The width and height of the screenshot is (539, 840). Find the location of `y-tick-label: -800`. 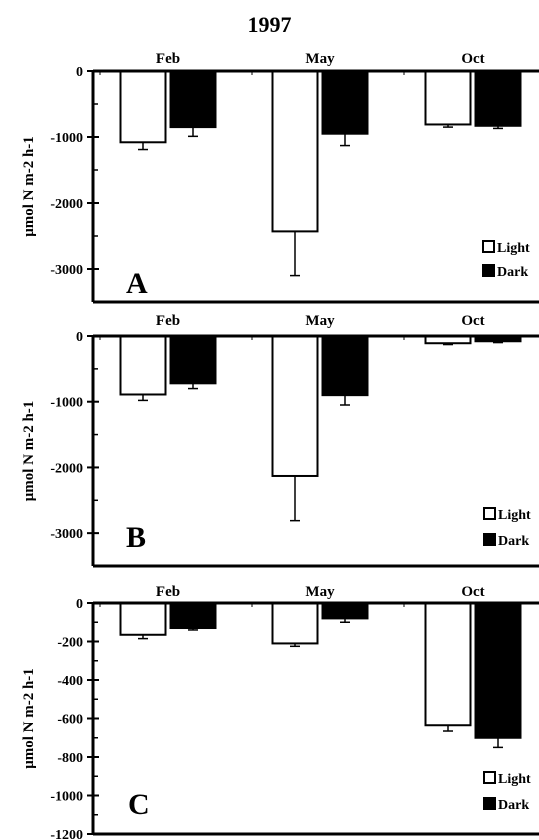

y-tick-label: -800 is located at coordinates (70, 758).